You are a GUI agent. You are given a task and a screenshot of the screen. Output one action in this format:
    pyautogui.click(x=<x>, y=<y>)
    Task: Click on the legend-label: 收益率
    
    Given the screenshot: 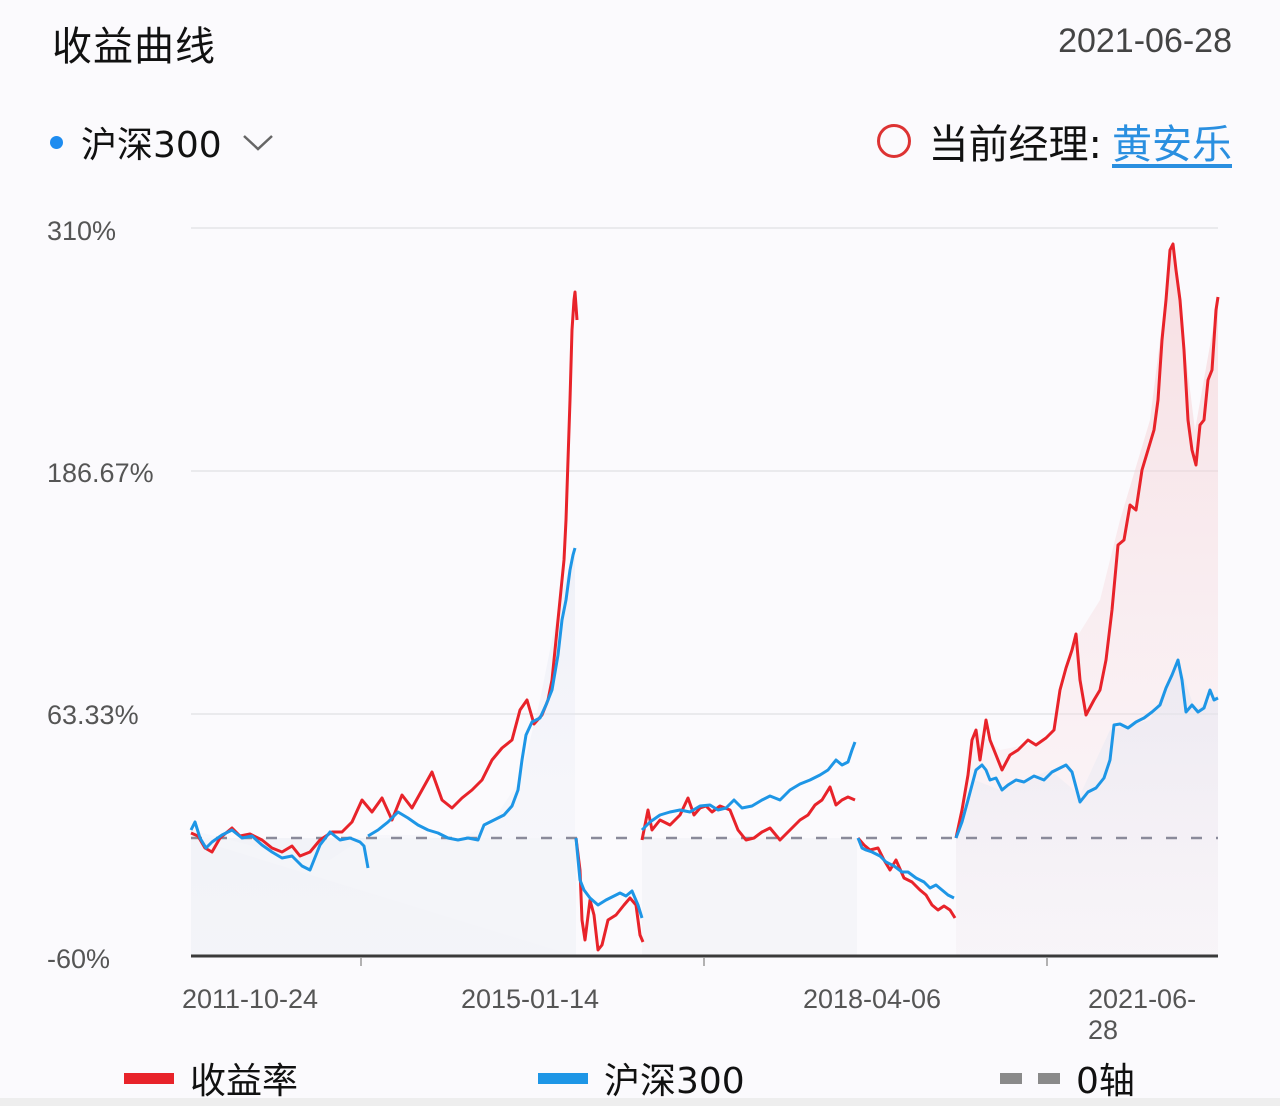 What is the action you would take?
    pyautogui.click(x=244, y=1081)
    